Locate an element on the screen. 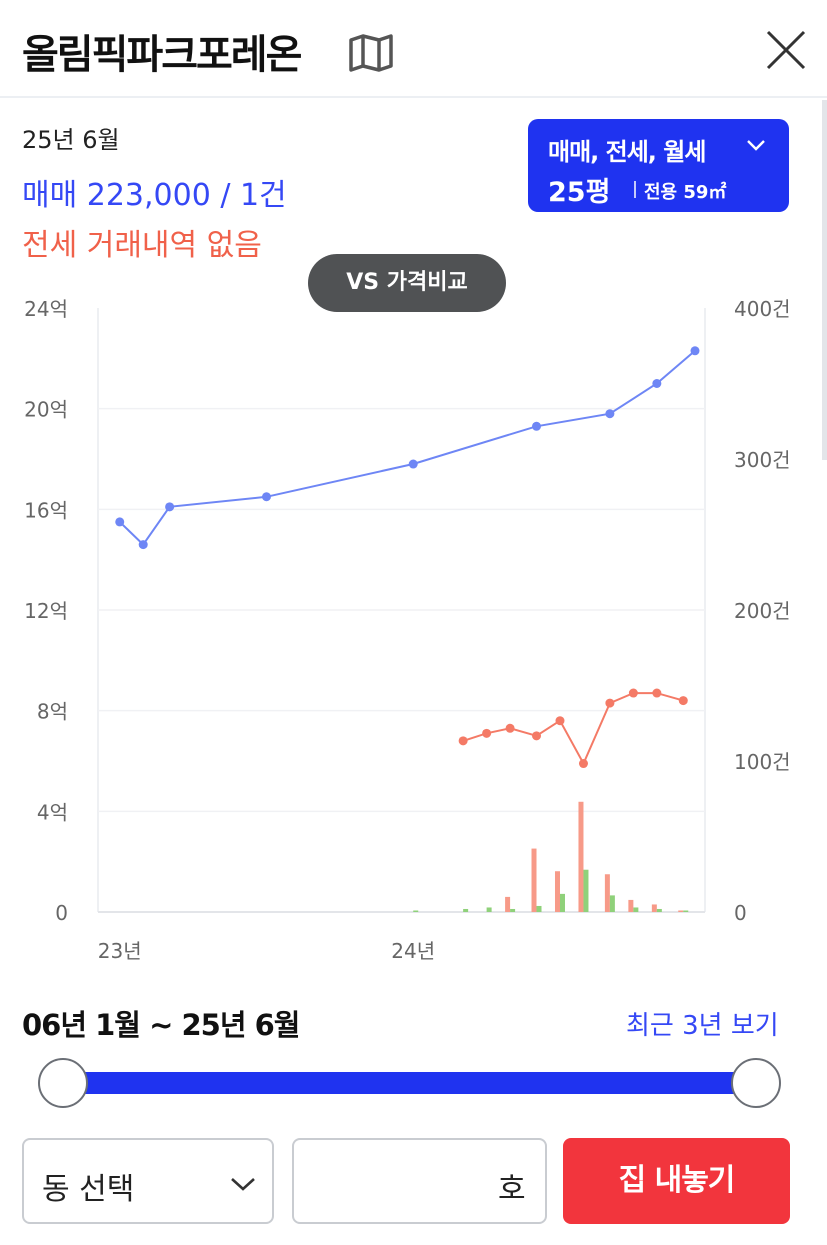 This screenshot has width=827, height=1245. selected-date: 25년 6월 is located at coordinates (71, 140).